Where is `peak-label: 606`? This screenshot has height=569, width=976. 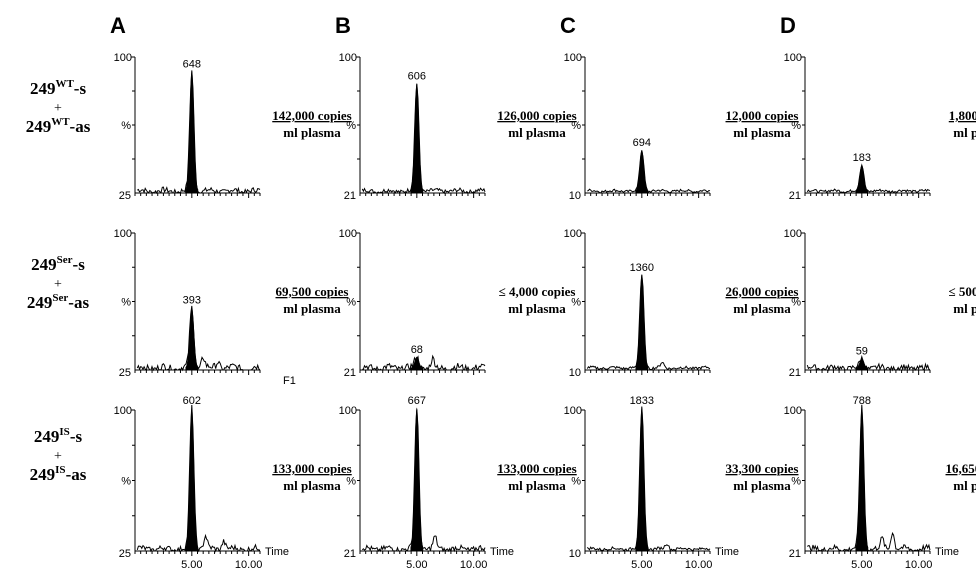 peak-label: 606 is located at coordinates (417, 77).